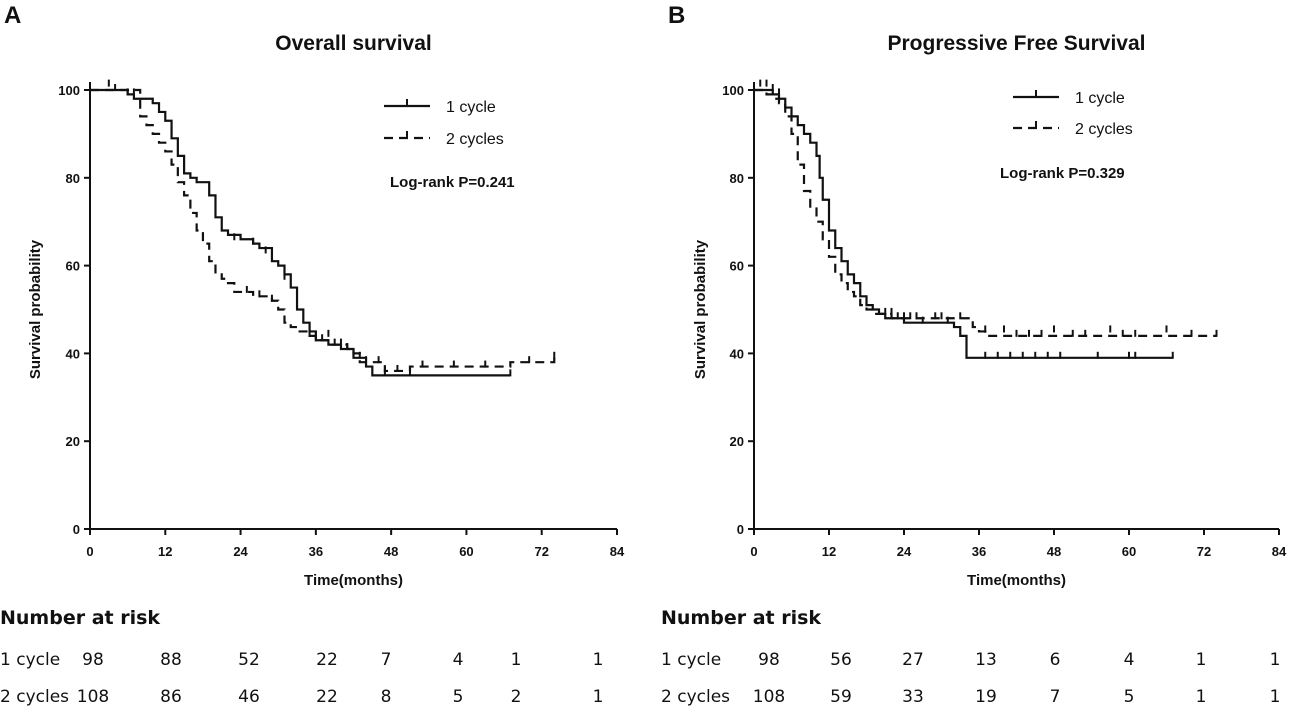  I want to click on chart-title: Progressive Free Survival, so click(1017, 43).